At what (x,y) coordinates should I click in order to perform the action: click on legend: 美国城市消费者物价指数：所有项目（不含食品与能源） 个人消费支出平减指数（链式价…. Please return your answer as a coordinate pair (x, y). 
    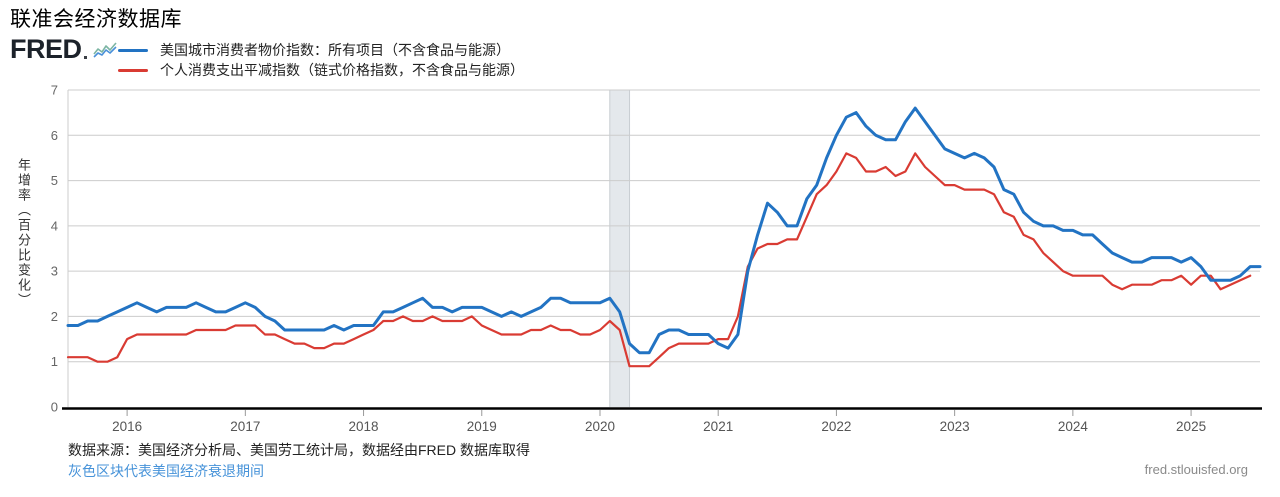
    Looking at the image, I should click on (321, 60).